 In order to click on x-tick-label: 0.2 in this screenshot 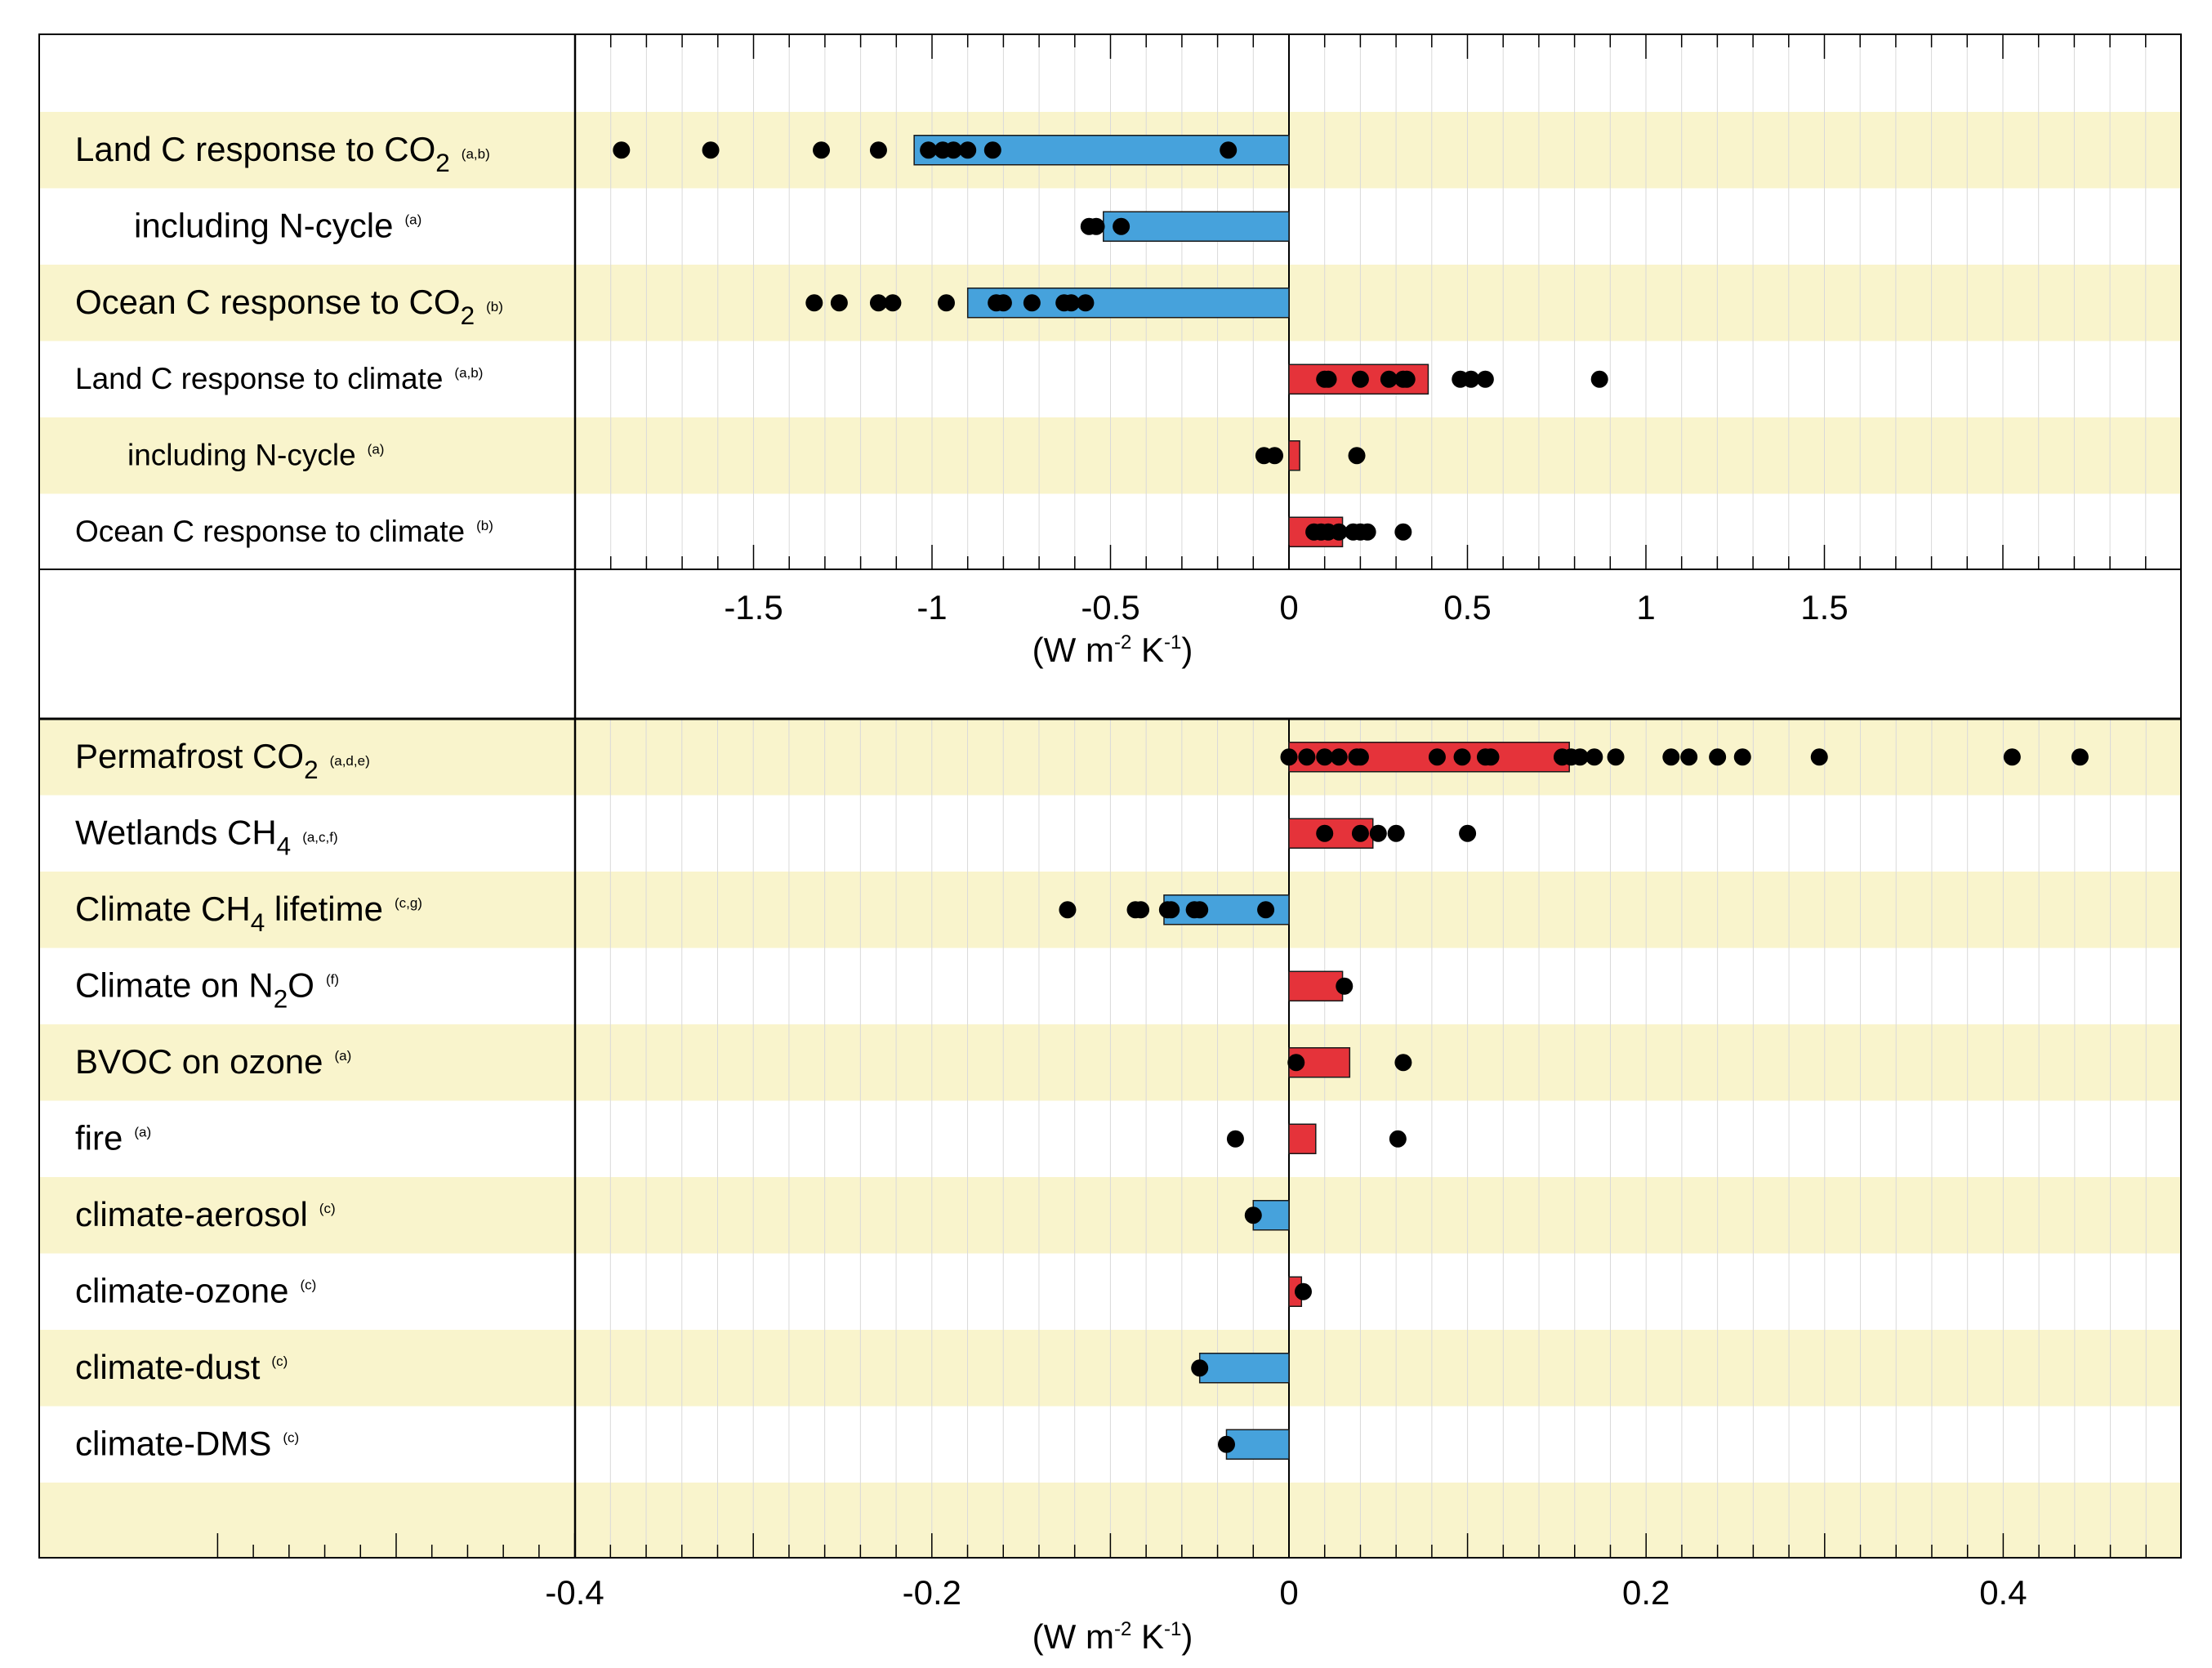, I will do `click(1646, 1592)`.